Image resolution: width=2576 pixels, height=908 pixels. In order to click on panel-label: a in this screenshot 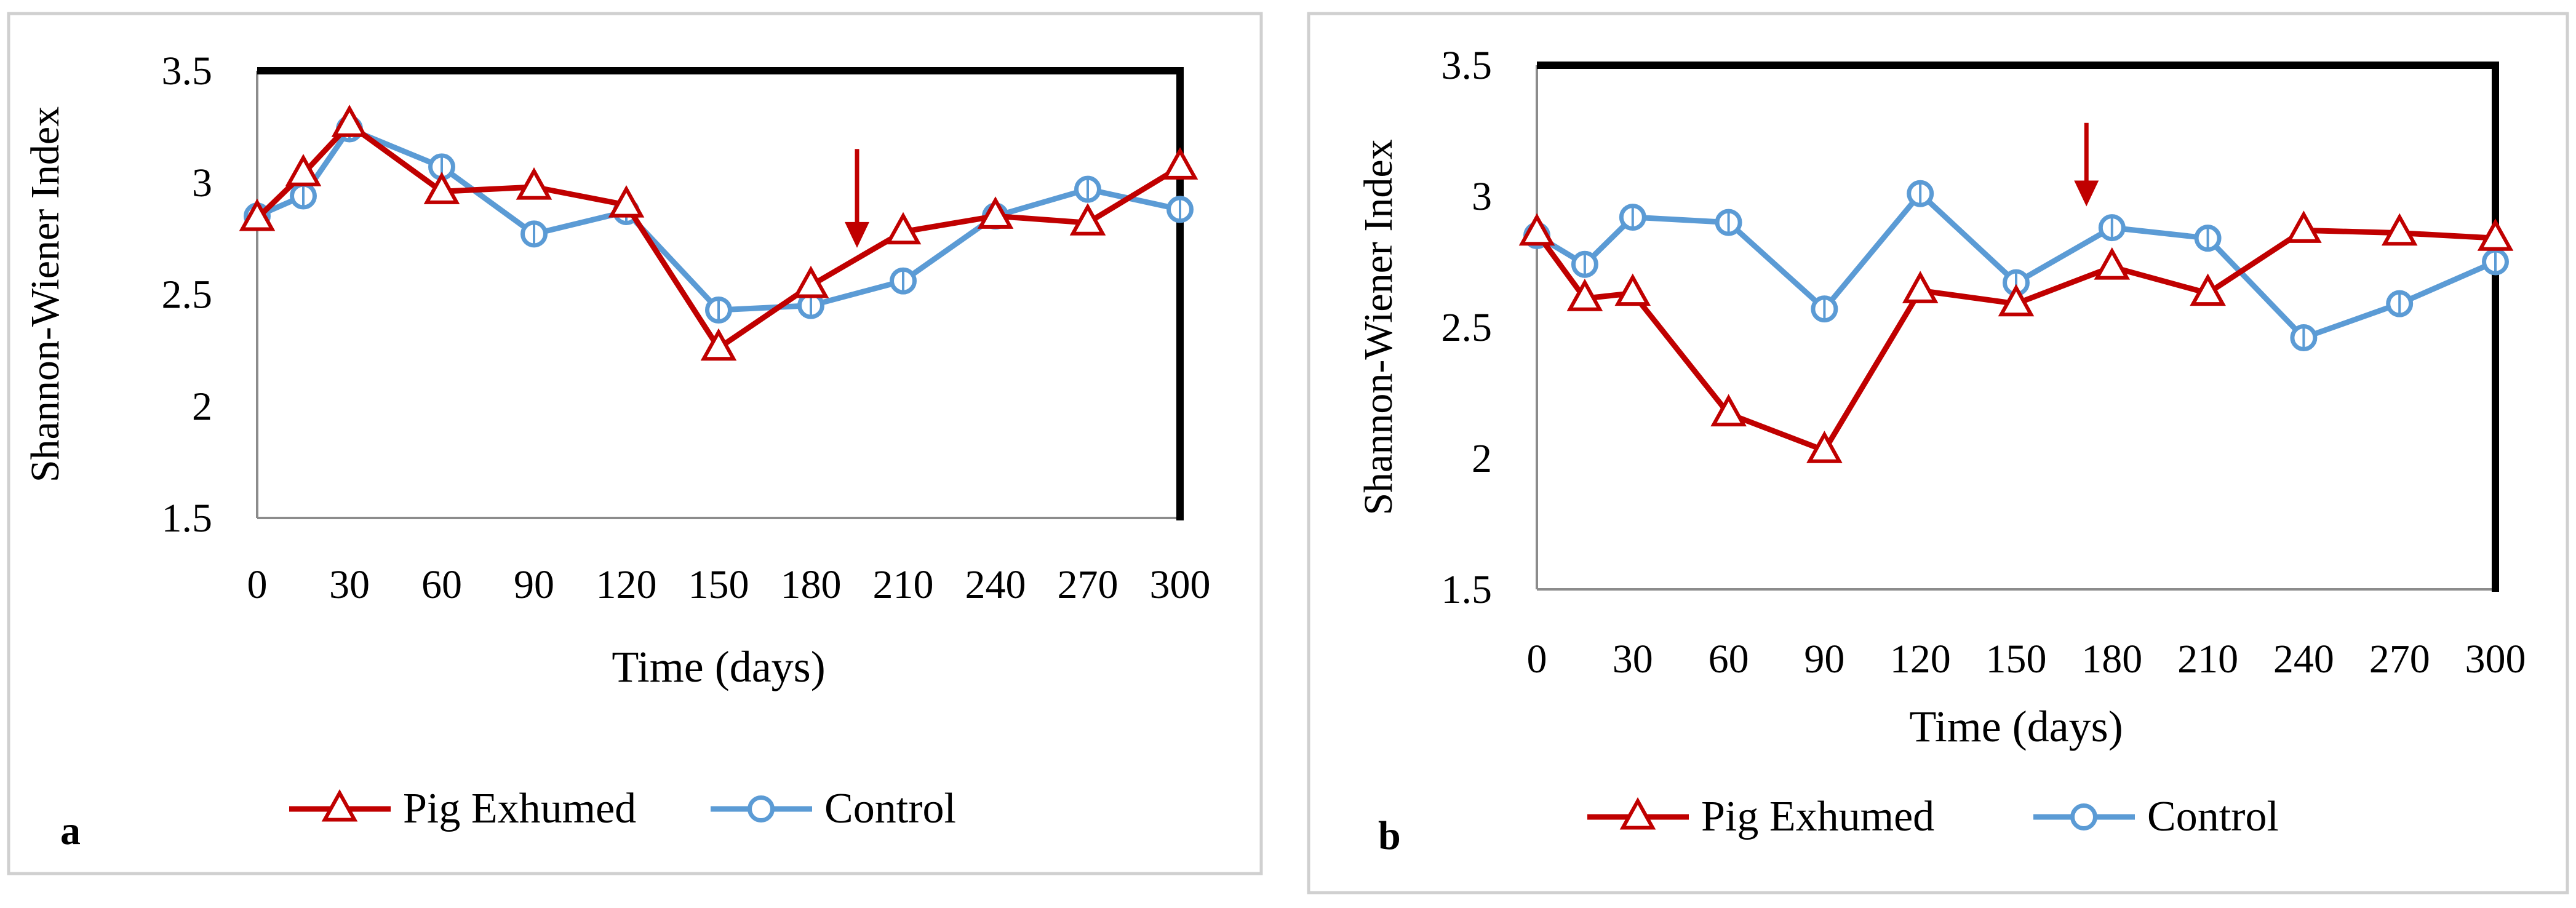, I will do `click(70, 831)`.